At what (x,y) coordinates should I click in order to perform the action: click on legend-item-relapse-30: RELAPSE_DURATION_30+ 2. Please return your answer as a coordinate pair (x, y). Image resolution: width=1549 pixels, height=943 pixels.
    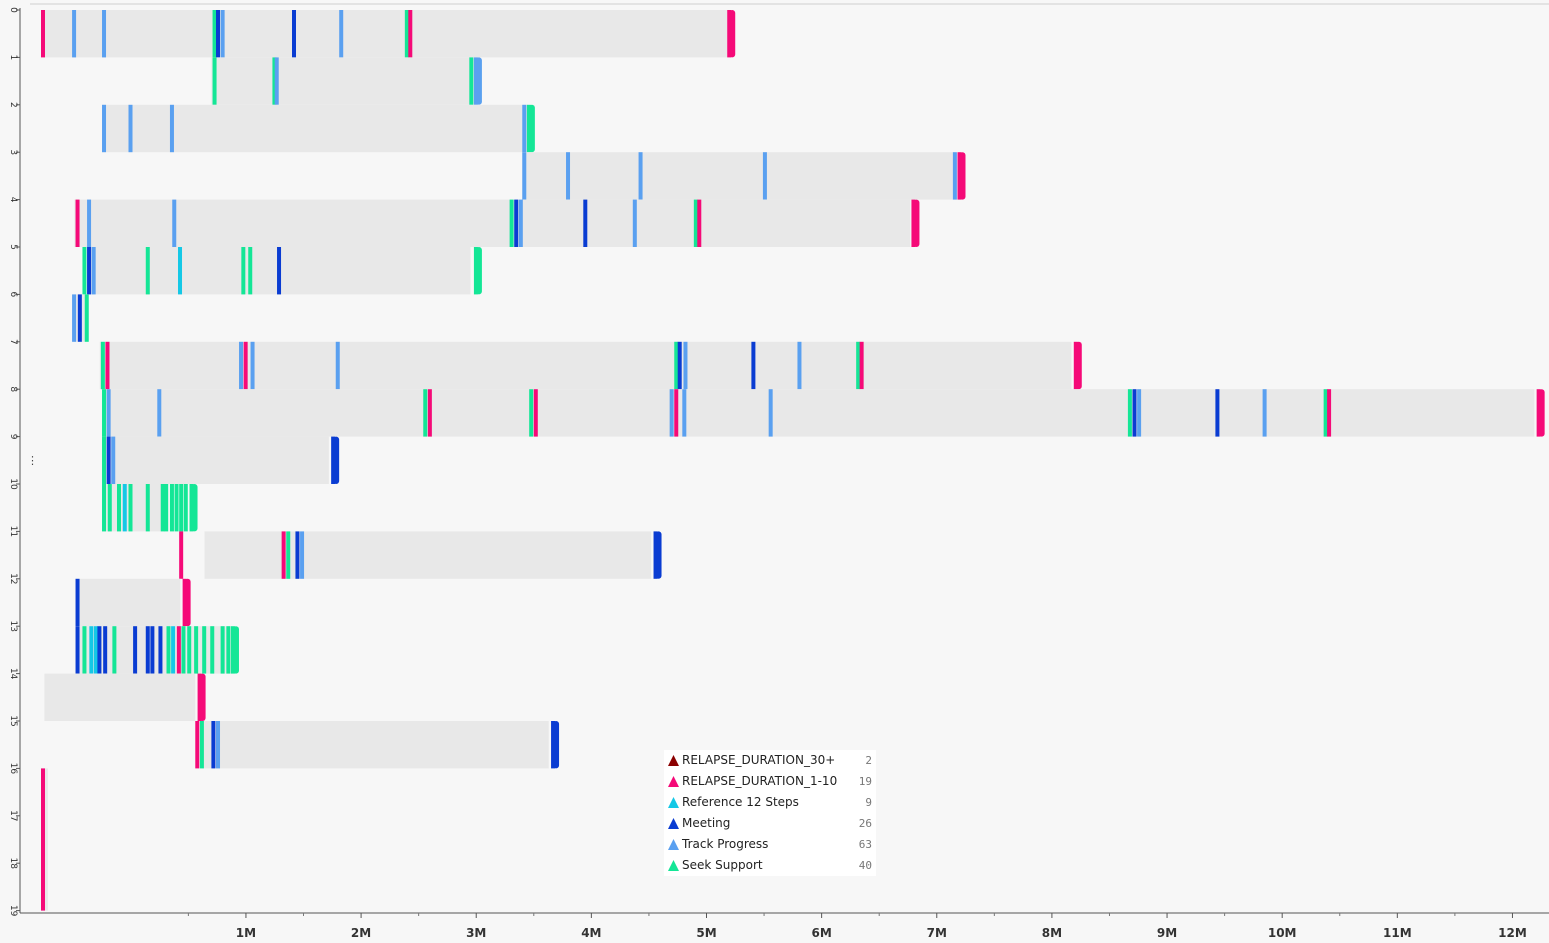
    Looking at the image, I should click on (770, 760).